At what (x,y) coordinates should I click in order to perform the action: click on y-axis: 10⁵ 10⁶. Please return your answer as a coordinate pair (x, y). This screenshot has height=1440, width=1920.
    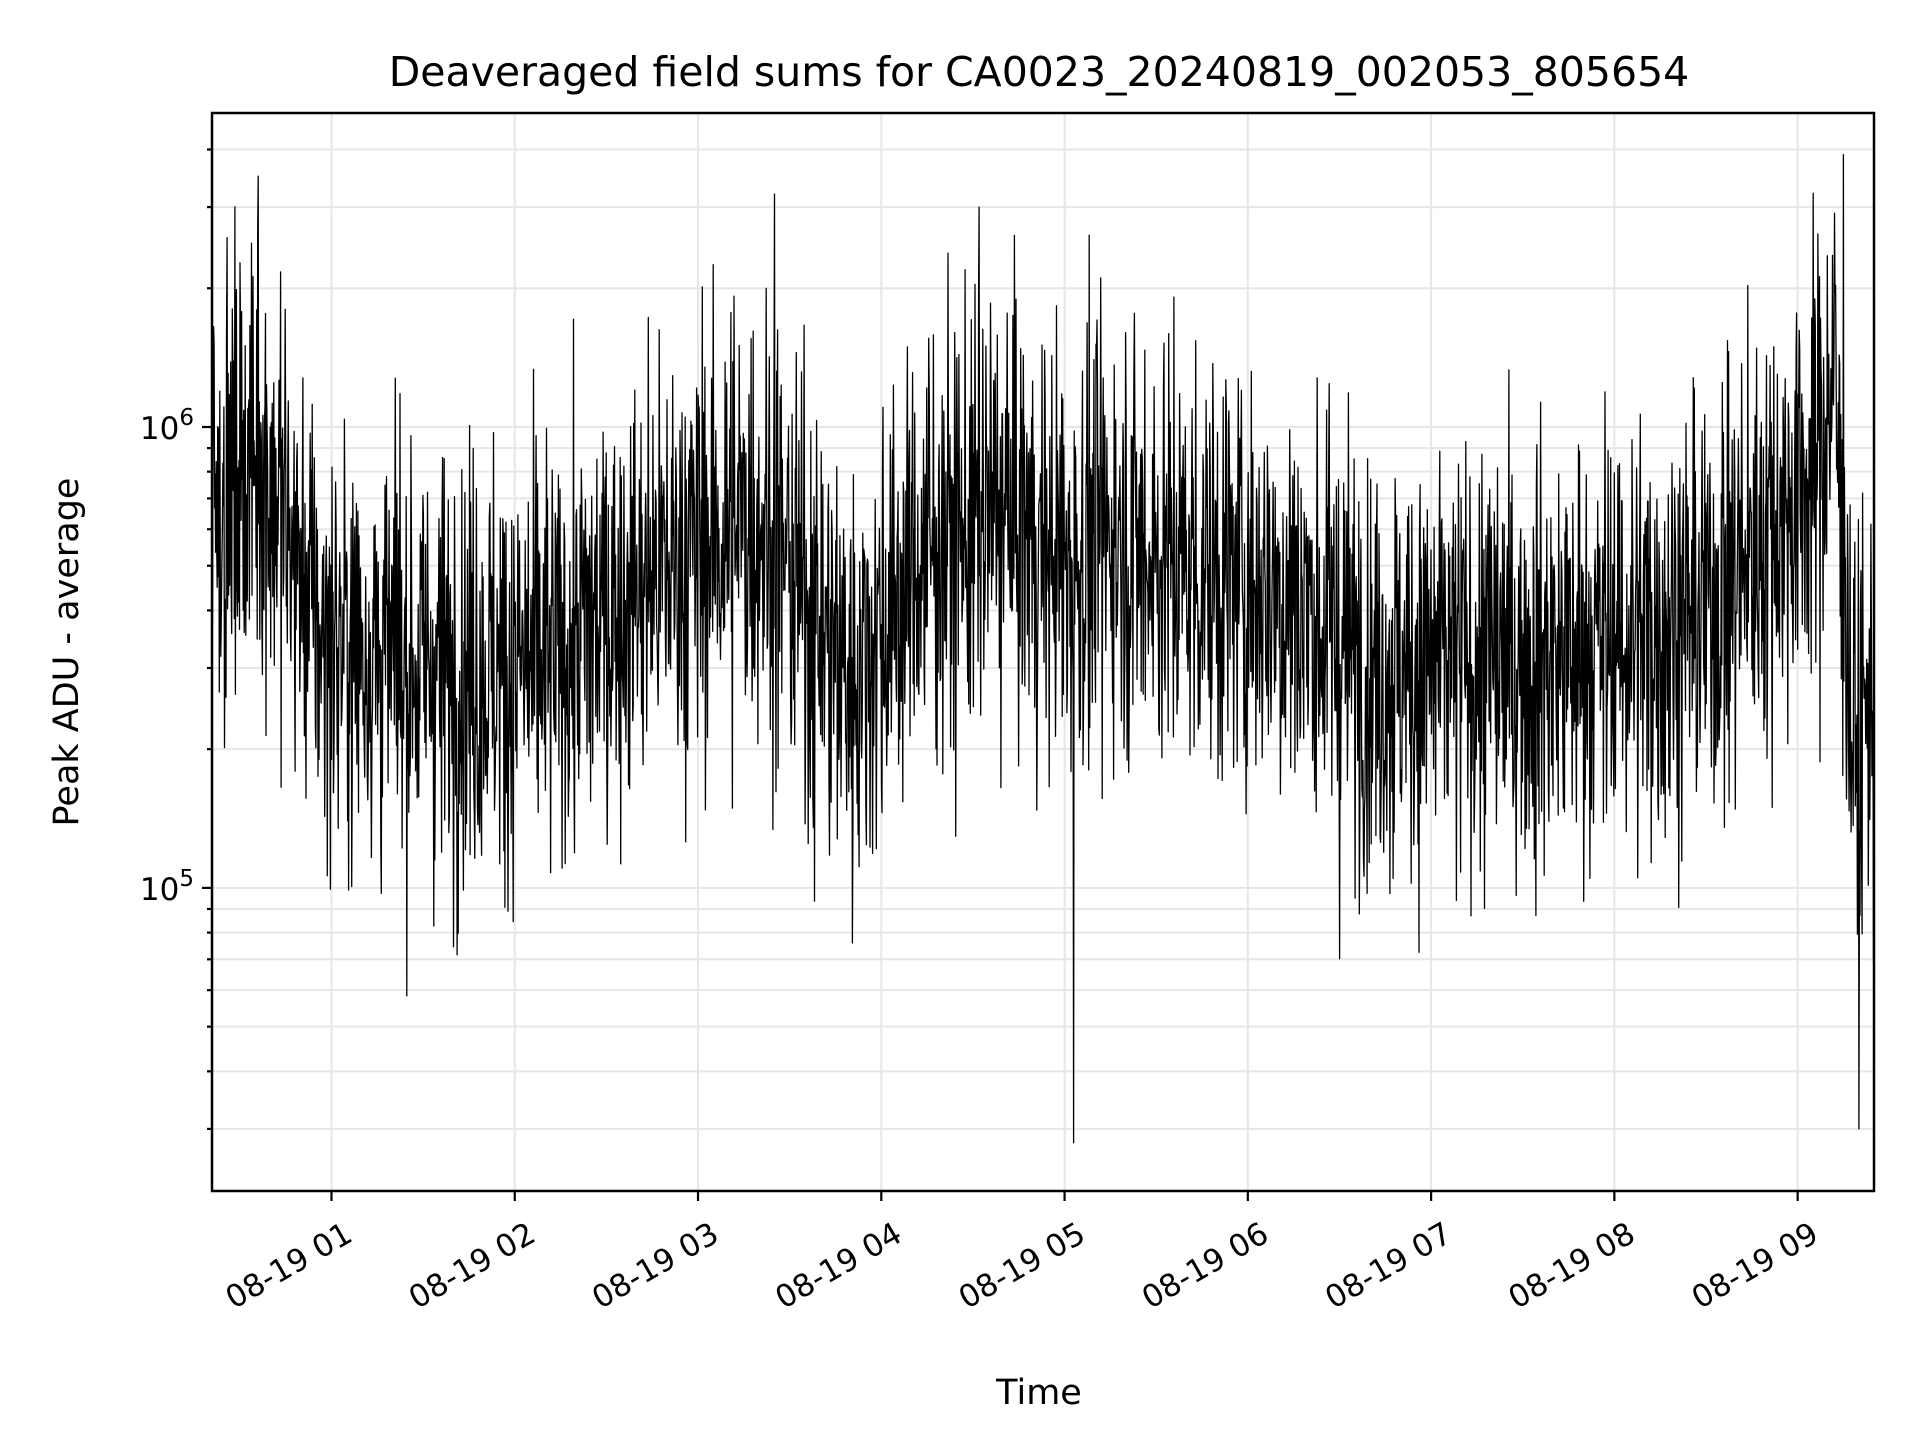
    Looking at the image, I should click on (176, 639).